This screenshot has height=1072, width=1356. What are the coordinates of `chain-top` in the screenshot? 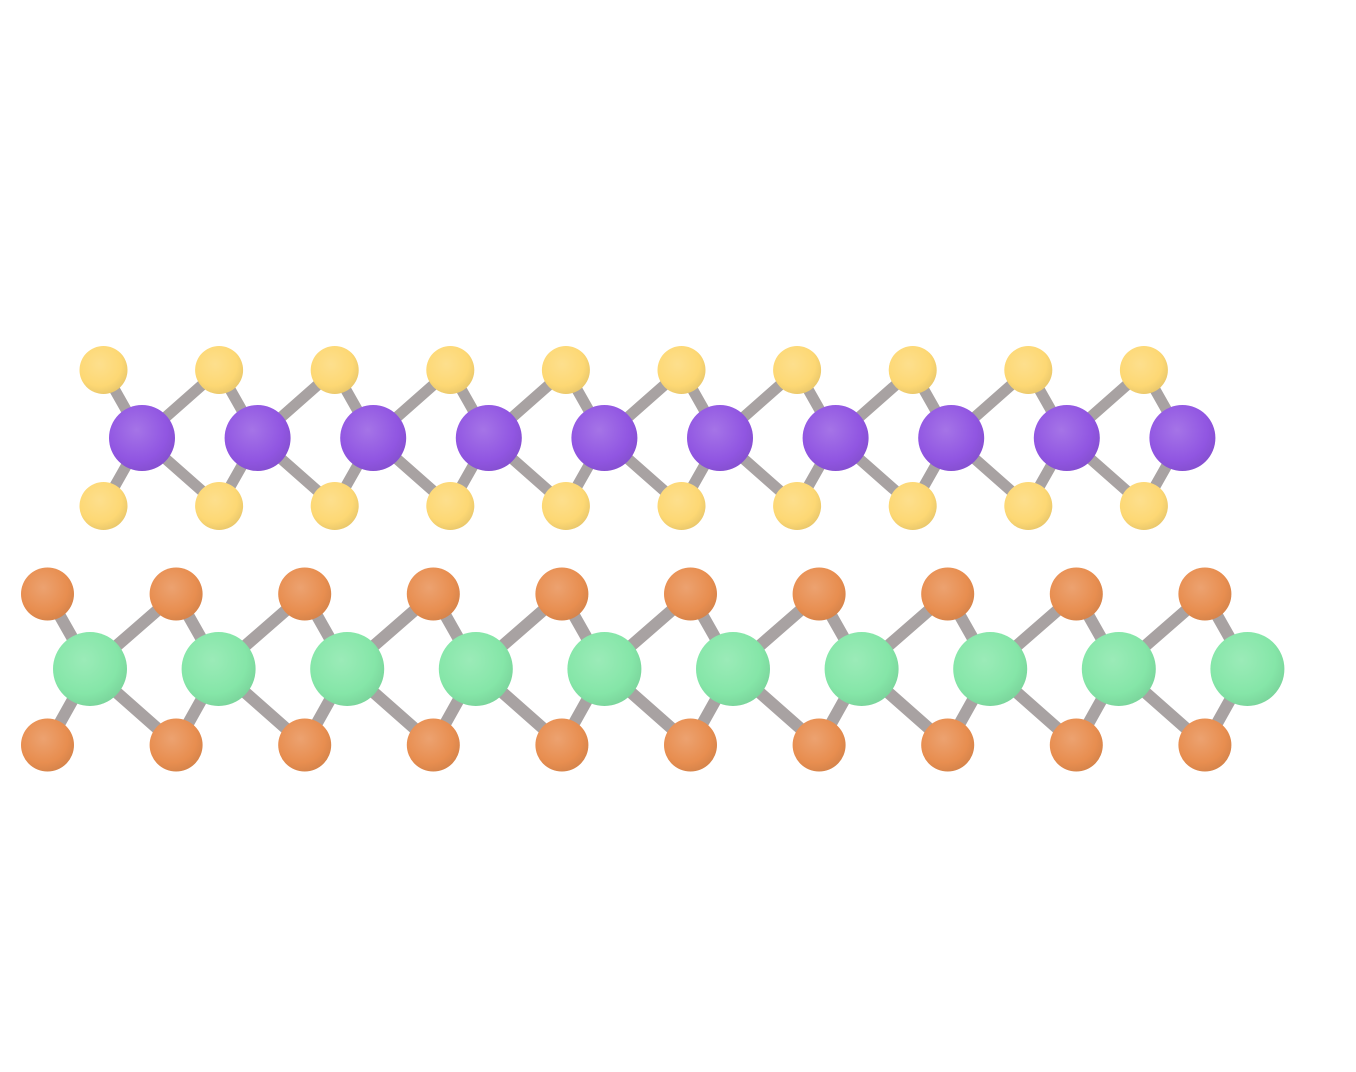 It's located at (647, 438).